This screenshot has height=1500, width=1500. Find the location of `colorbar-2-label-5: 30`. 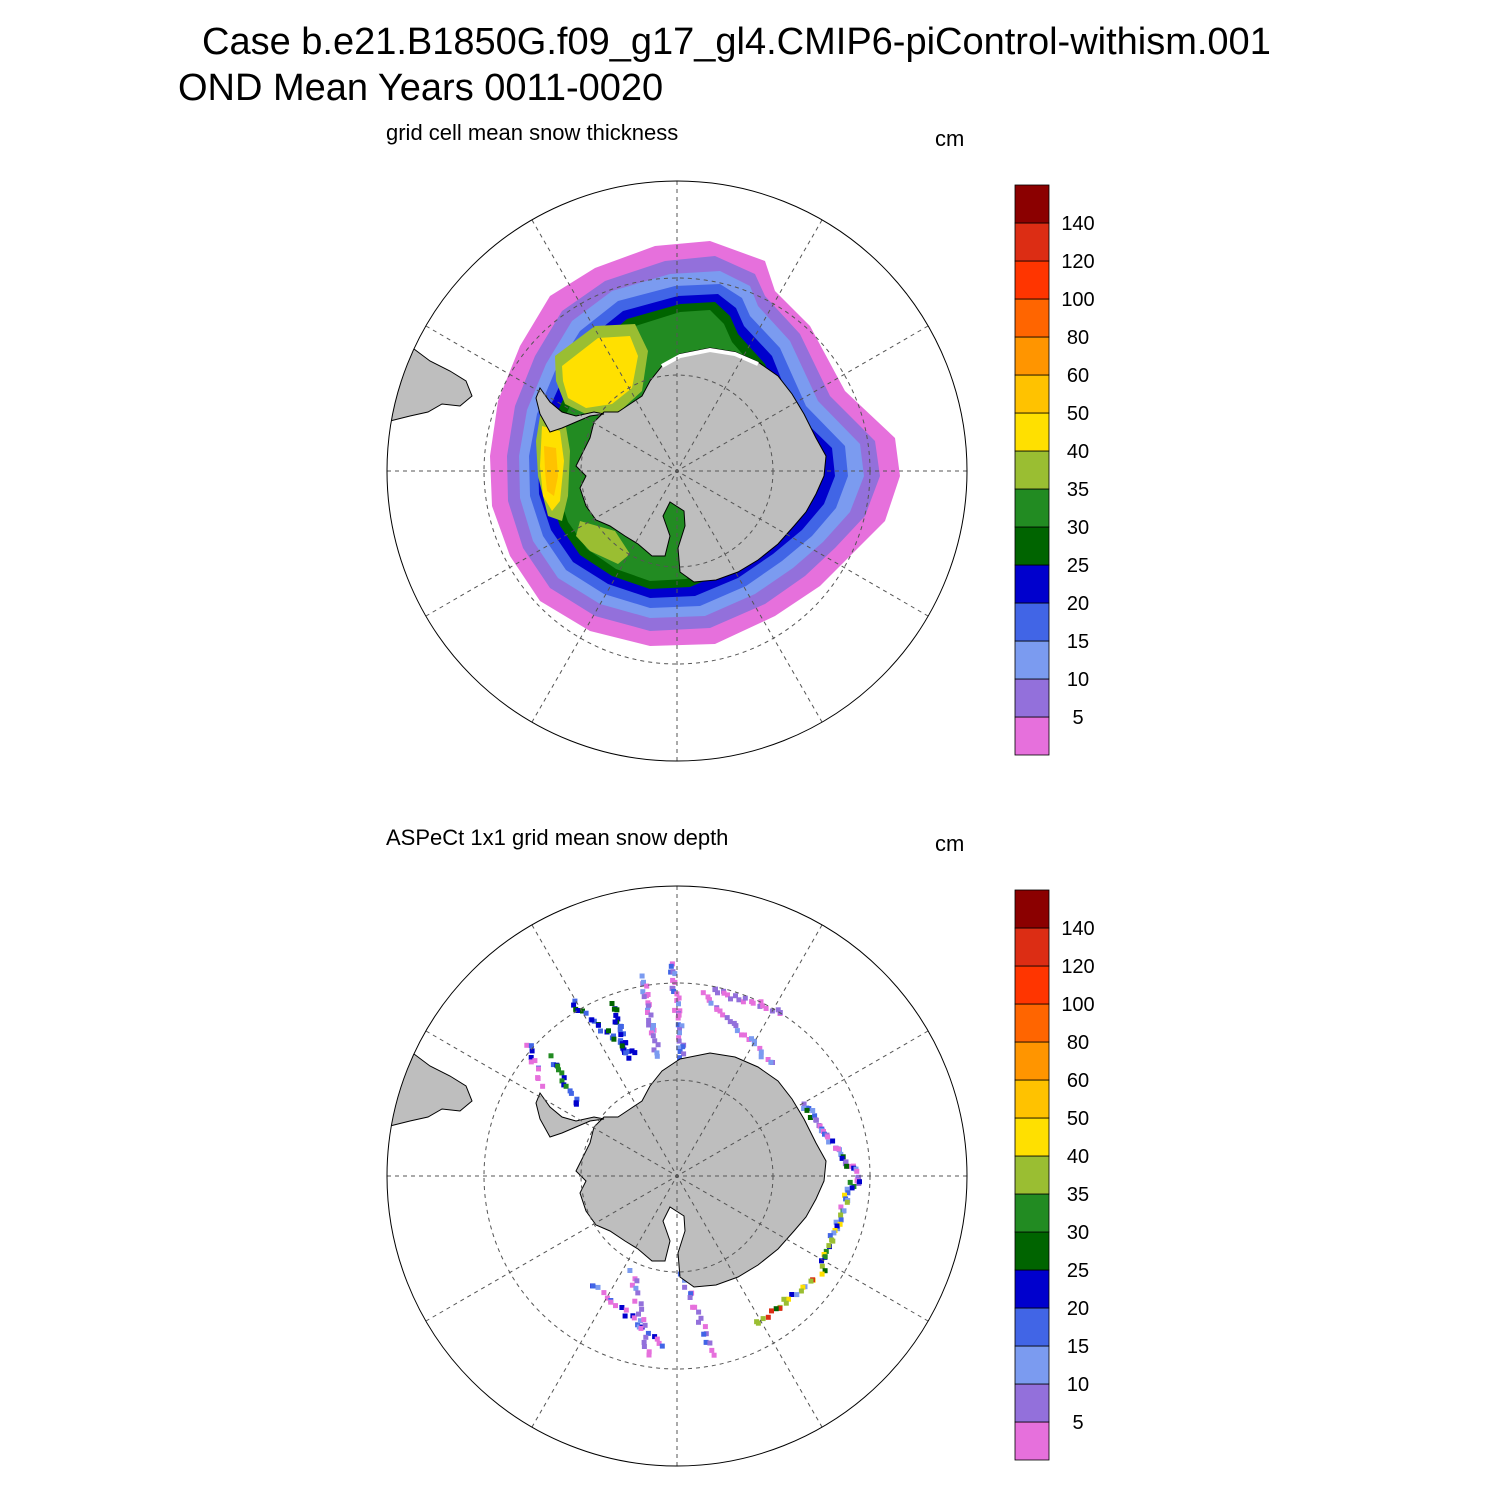

colorbar-2-label-5: 30 is located at coordinates (1078, 1233).